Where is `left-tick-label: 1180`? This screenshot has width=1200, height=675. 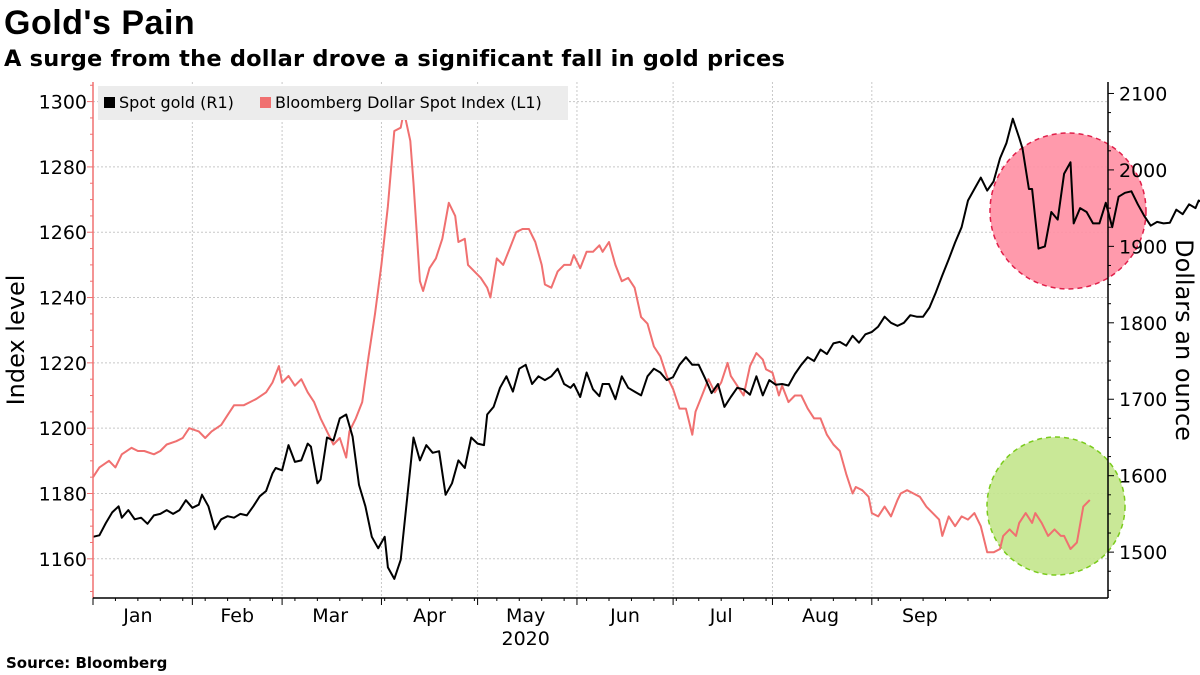 left-tick-label: 1180 is located at coordinates (63, 494).